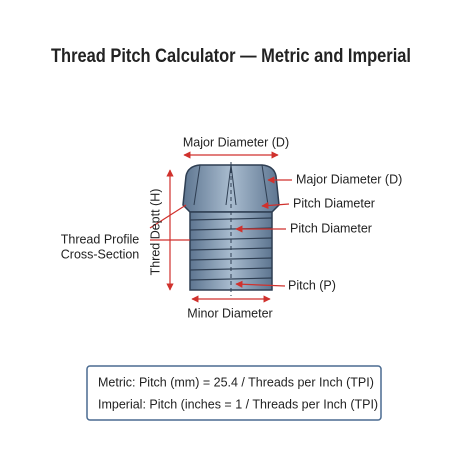  I want to click on profile-label: Thread Profile, so click(100, 239).